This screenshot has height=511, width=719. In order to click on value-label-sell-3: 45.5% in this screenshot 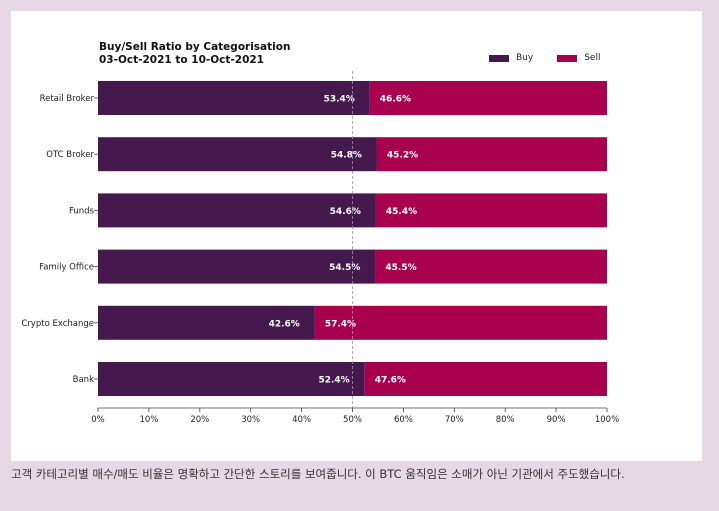, I will do `click(400, 268)`.